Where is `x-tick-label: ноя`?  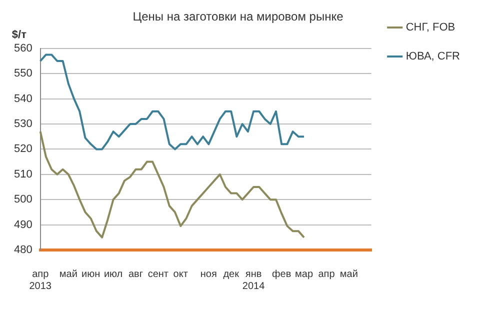 x-tick-label: ноя is located at coordinates (208, 274).